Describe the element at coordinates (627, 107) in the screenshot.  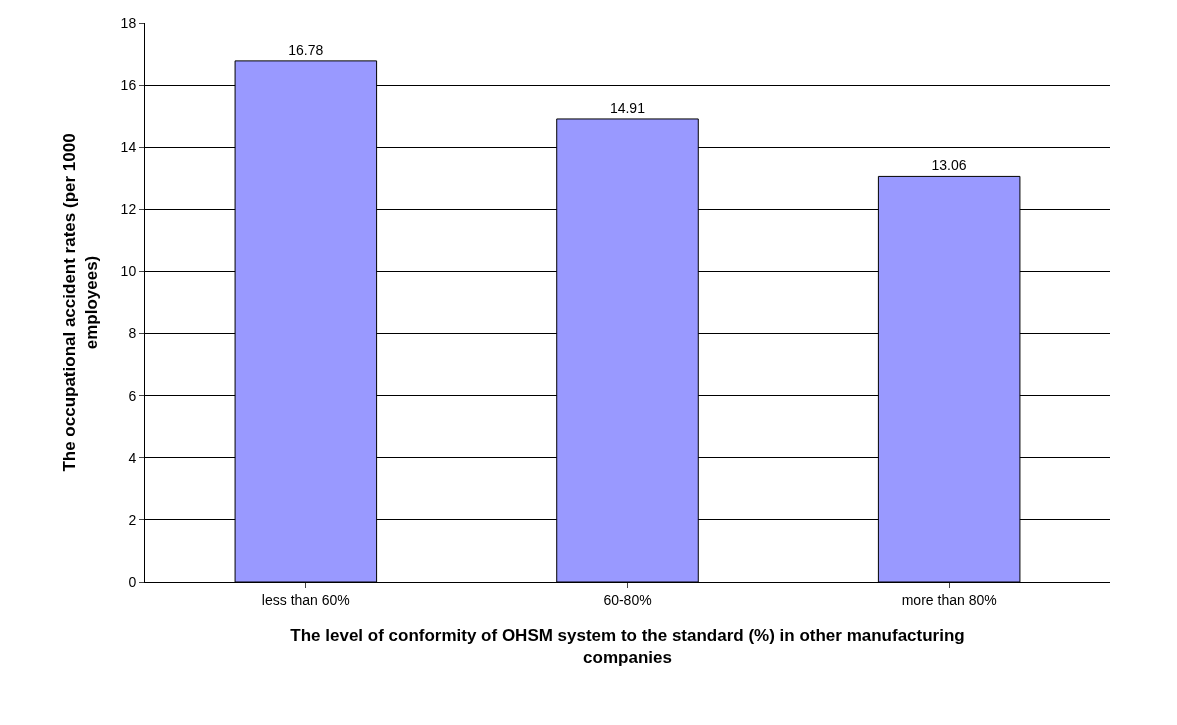
I see `data-label: 14.91` at that location.